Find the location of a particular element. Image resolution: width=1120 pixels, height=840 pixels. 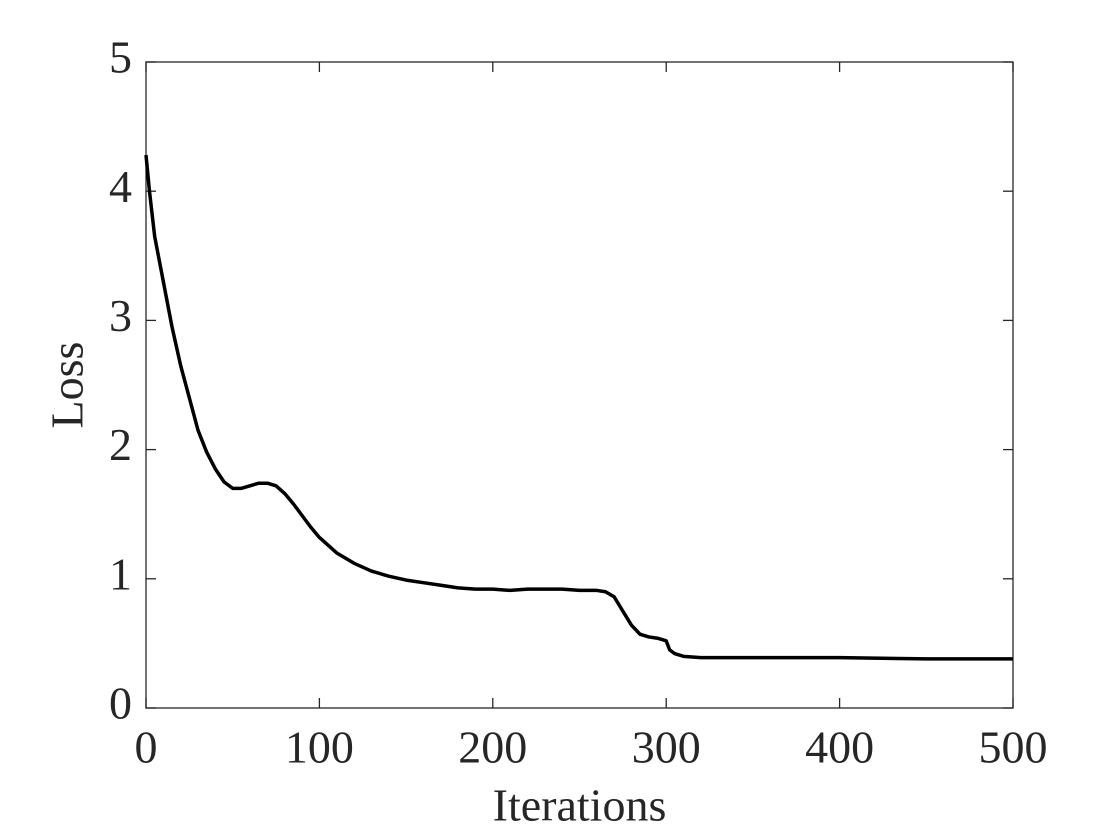

x-tick-label: 0 is located at coordinates (146, 747).